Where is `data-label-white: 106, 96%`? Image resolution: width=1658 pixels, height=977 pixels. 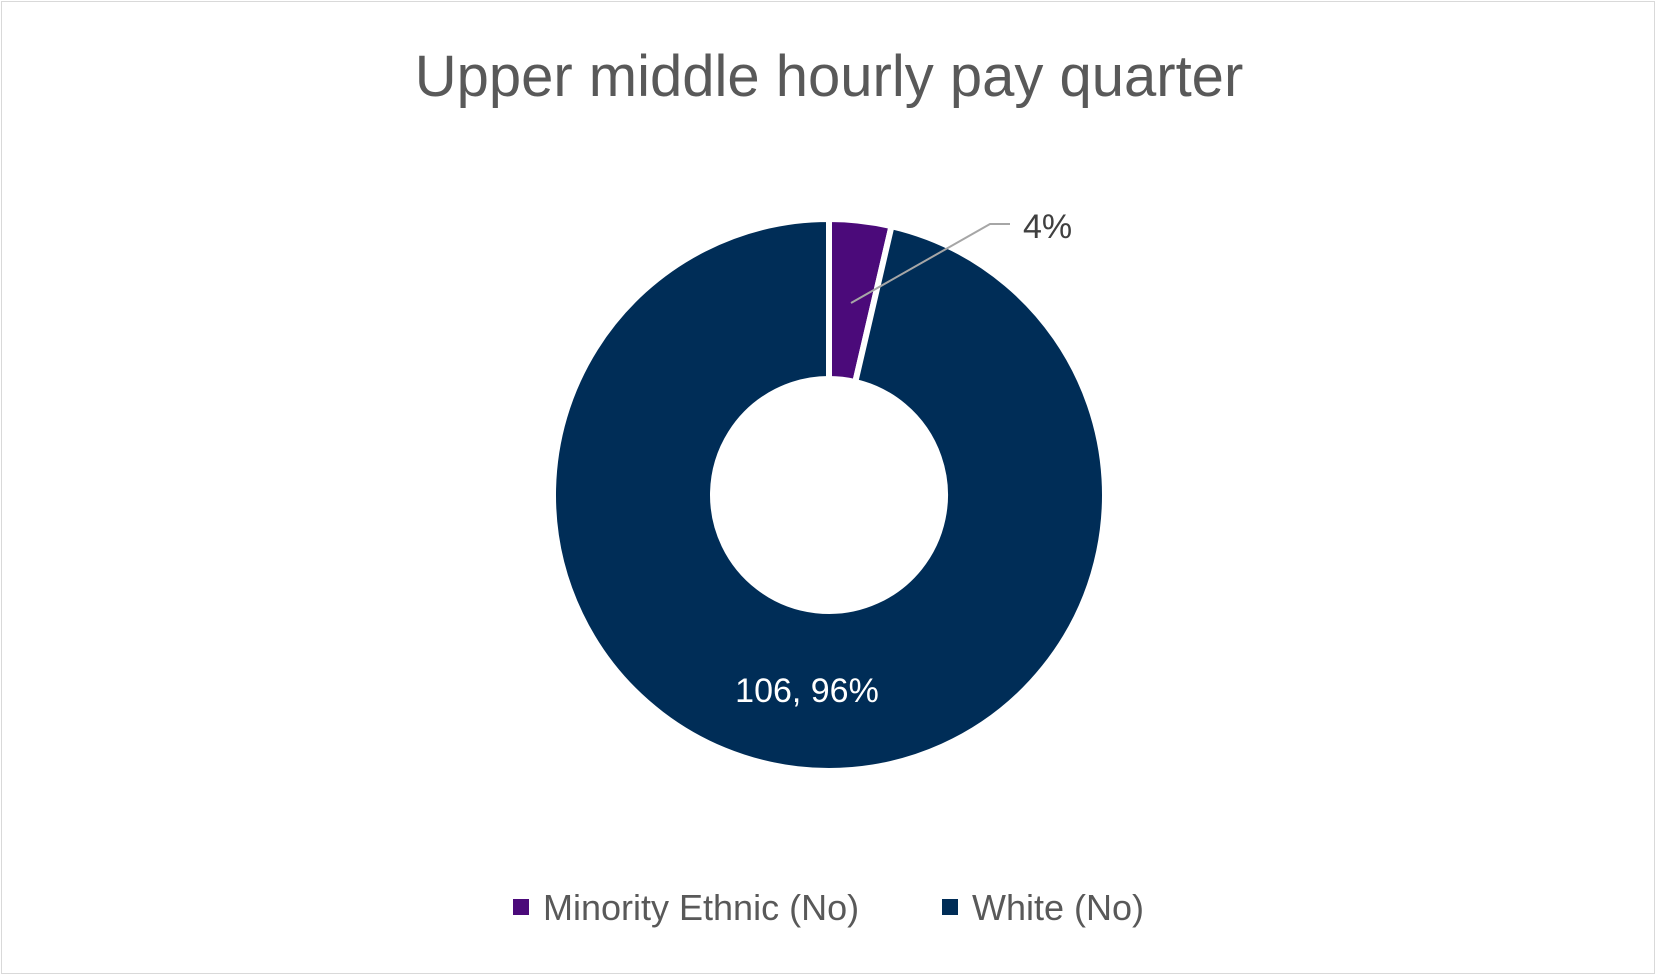
data-label-white: 106, 96% is located at coordinates (807, 691).